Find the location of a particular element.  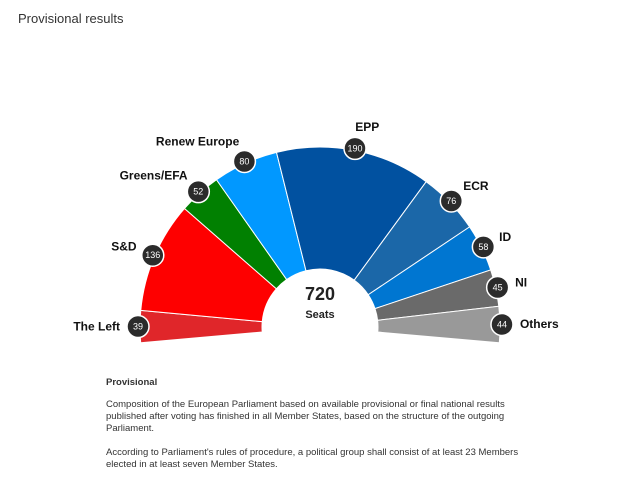

seat-count-id: 58 is located at coordinates (483, 247).